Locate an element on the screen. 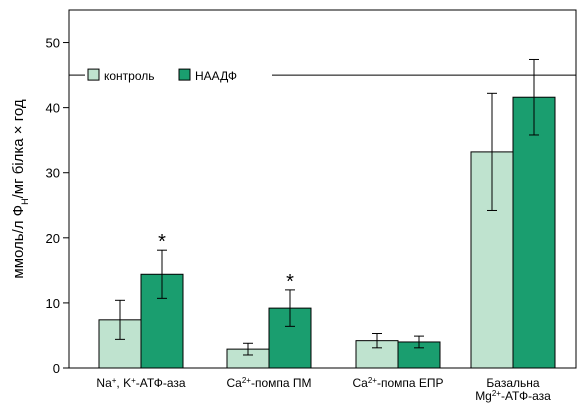  y-tick-label: 0 is located at coordinates (56, 368).